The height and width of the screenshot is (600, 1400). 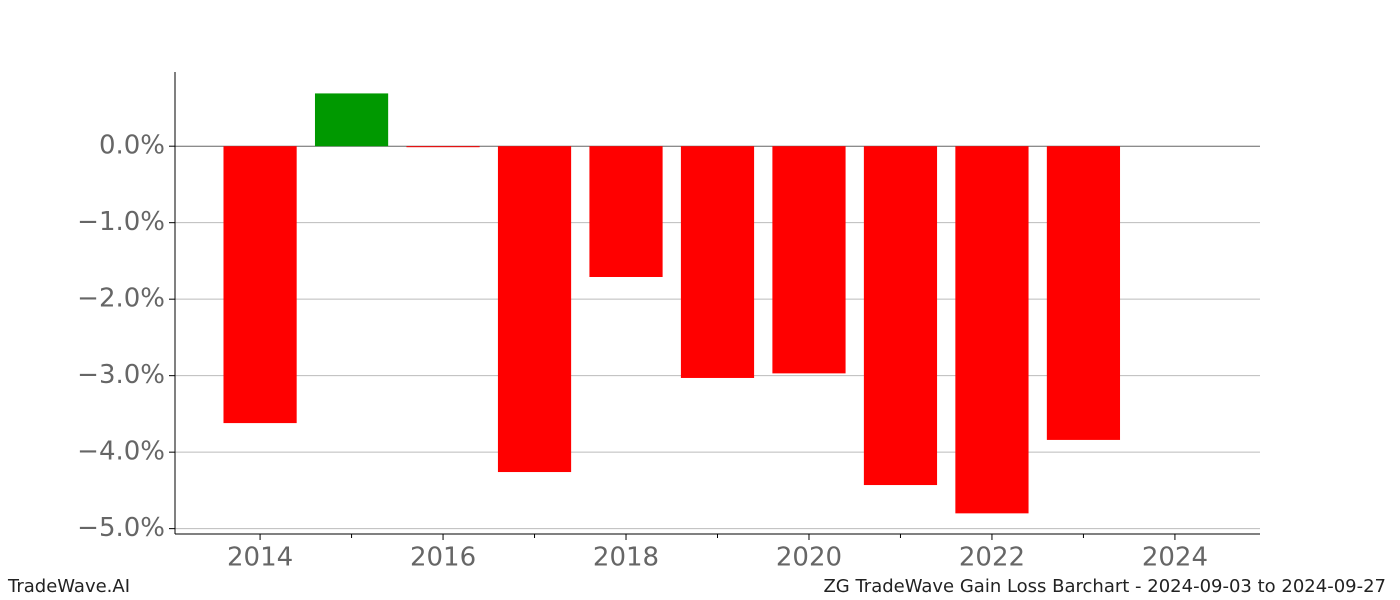 What do you see at coordinates (1175, 558) in the screenshot?
I see `x-tick-label: 2024` at bounding box center [1175, 558].